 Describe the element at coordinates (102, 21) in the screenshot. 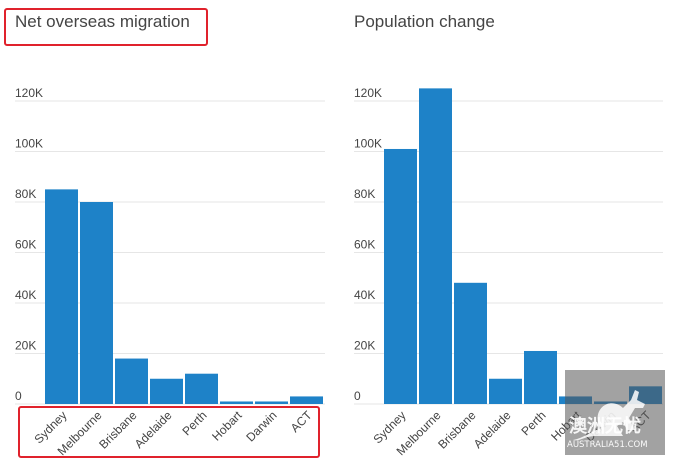

I see `chart-title-left: Net overseas migration` at that location.